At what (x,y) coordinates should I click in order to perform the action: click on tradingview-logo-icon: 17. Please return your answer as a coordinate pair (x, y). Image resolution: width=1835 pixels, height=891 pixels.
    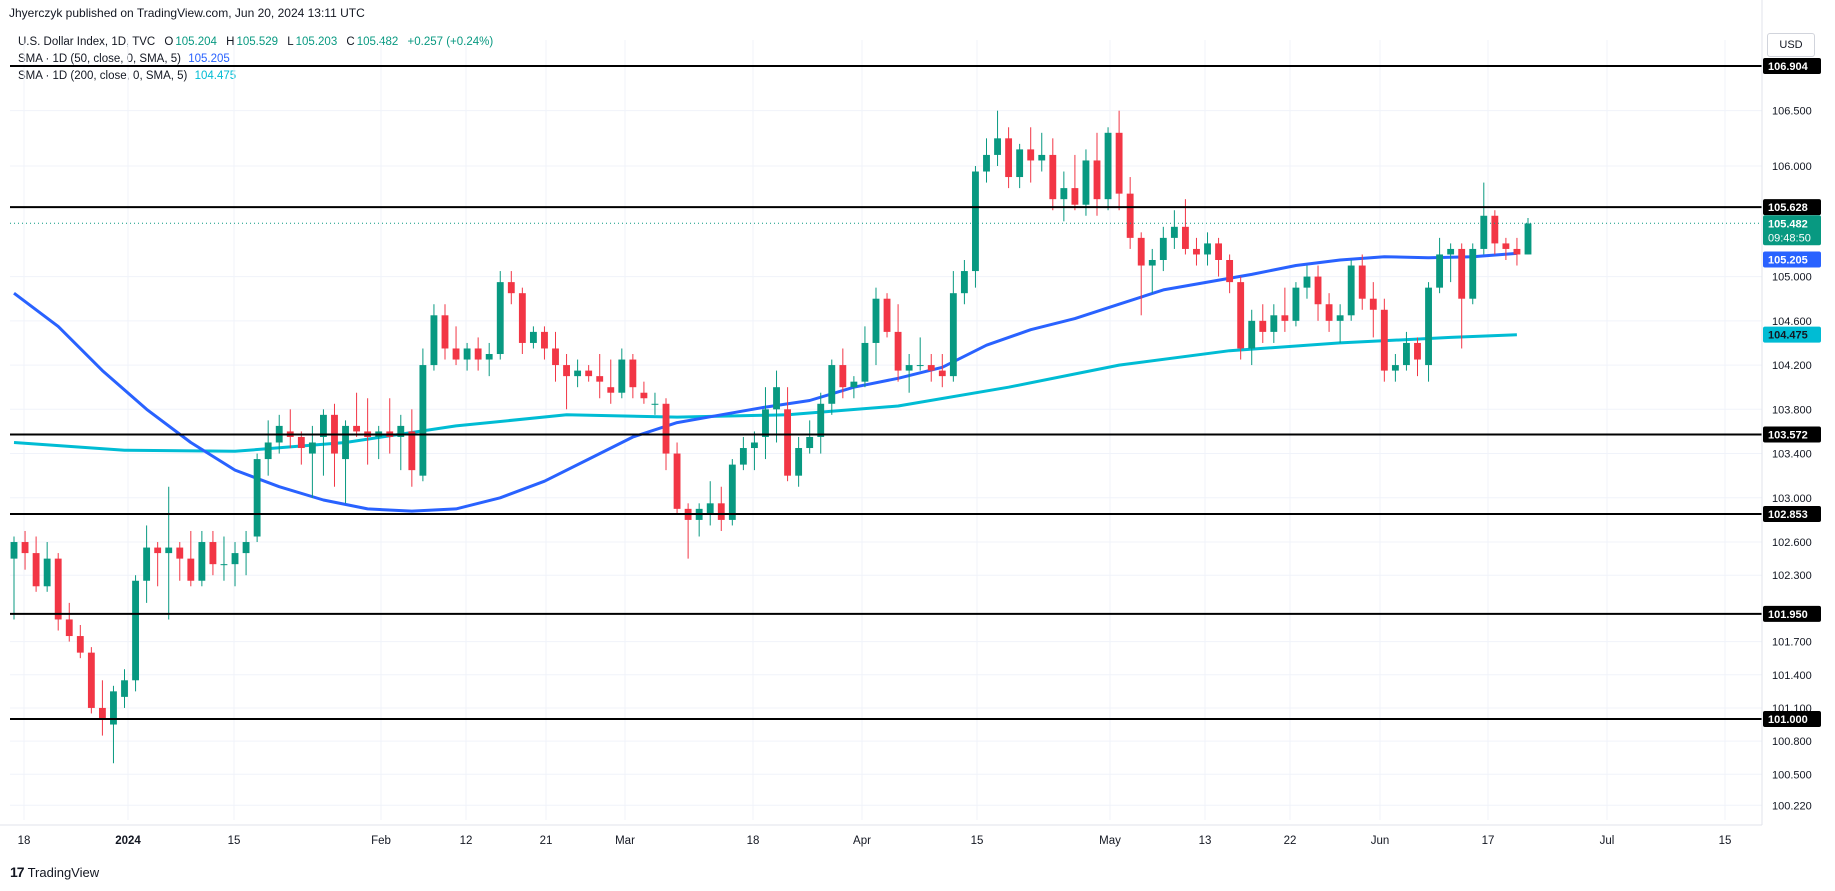
    Looking at the image, I should click on (17, 872).